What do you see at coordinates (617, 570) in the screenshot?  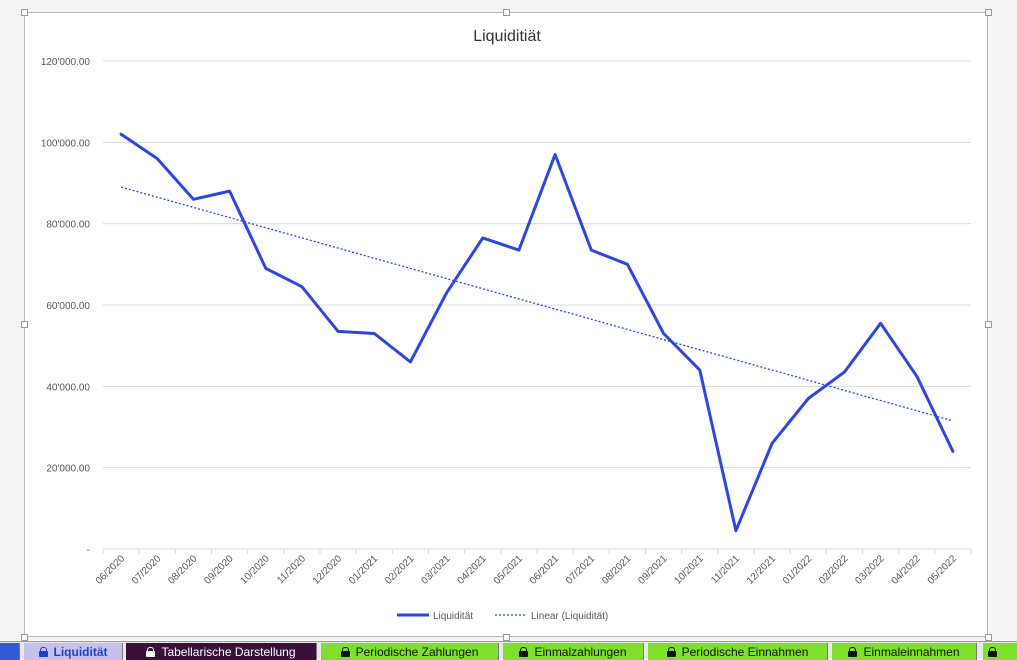 I see `x-tick-label: 08/2021` at bounding box center [617, 570].